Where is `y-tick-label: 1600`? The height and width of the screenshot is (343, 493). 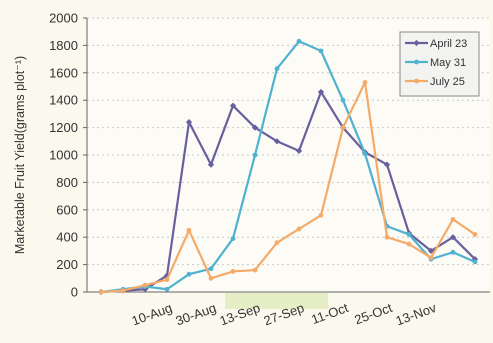 y-tick-label: 1600 is located at coordinates (63, 72).